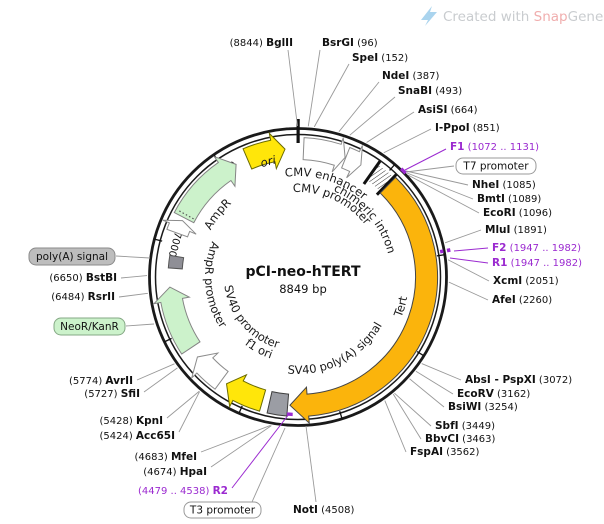 This screenshot has width=604, height=524. Describe the element at coordinates (303, 289) in the screenshot. I see `plasmid-size: 8849 bp` at that location.